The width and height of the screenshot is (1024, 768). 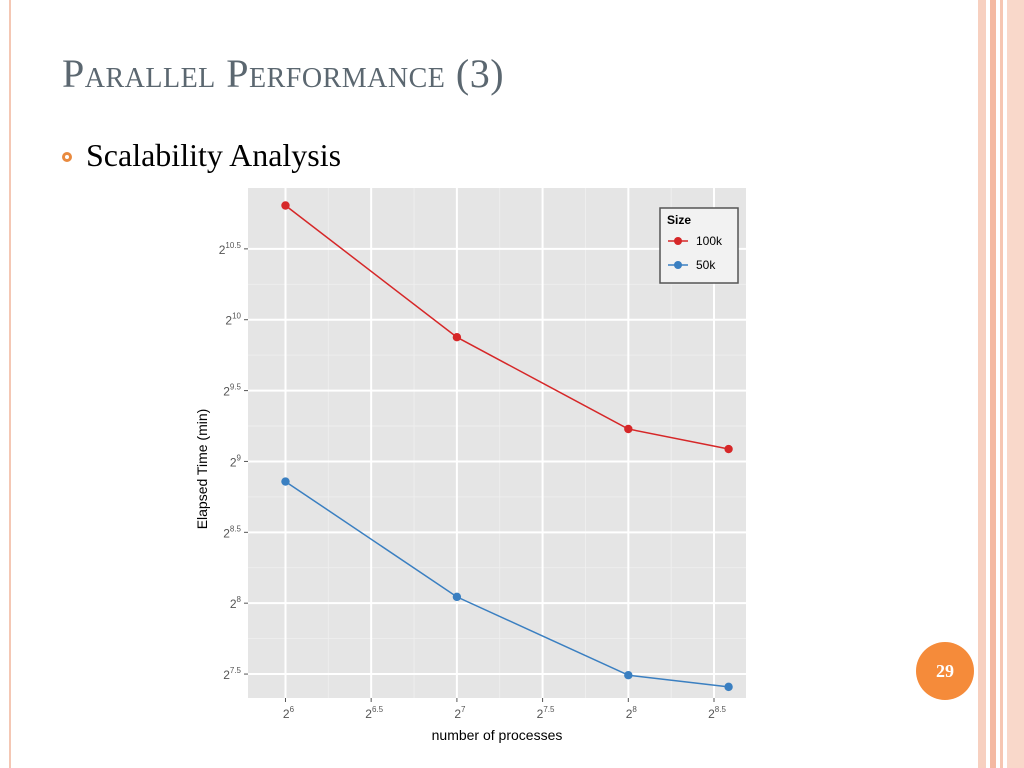 I want to click on x-tick-label: 26, so click(x=289, y=713).